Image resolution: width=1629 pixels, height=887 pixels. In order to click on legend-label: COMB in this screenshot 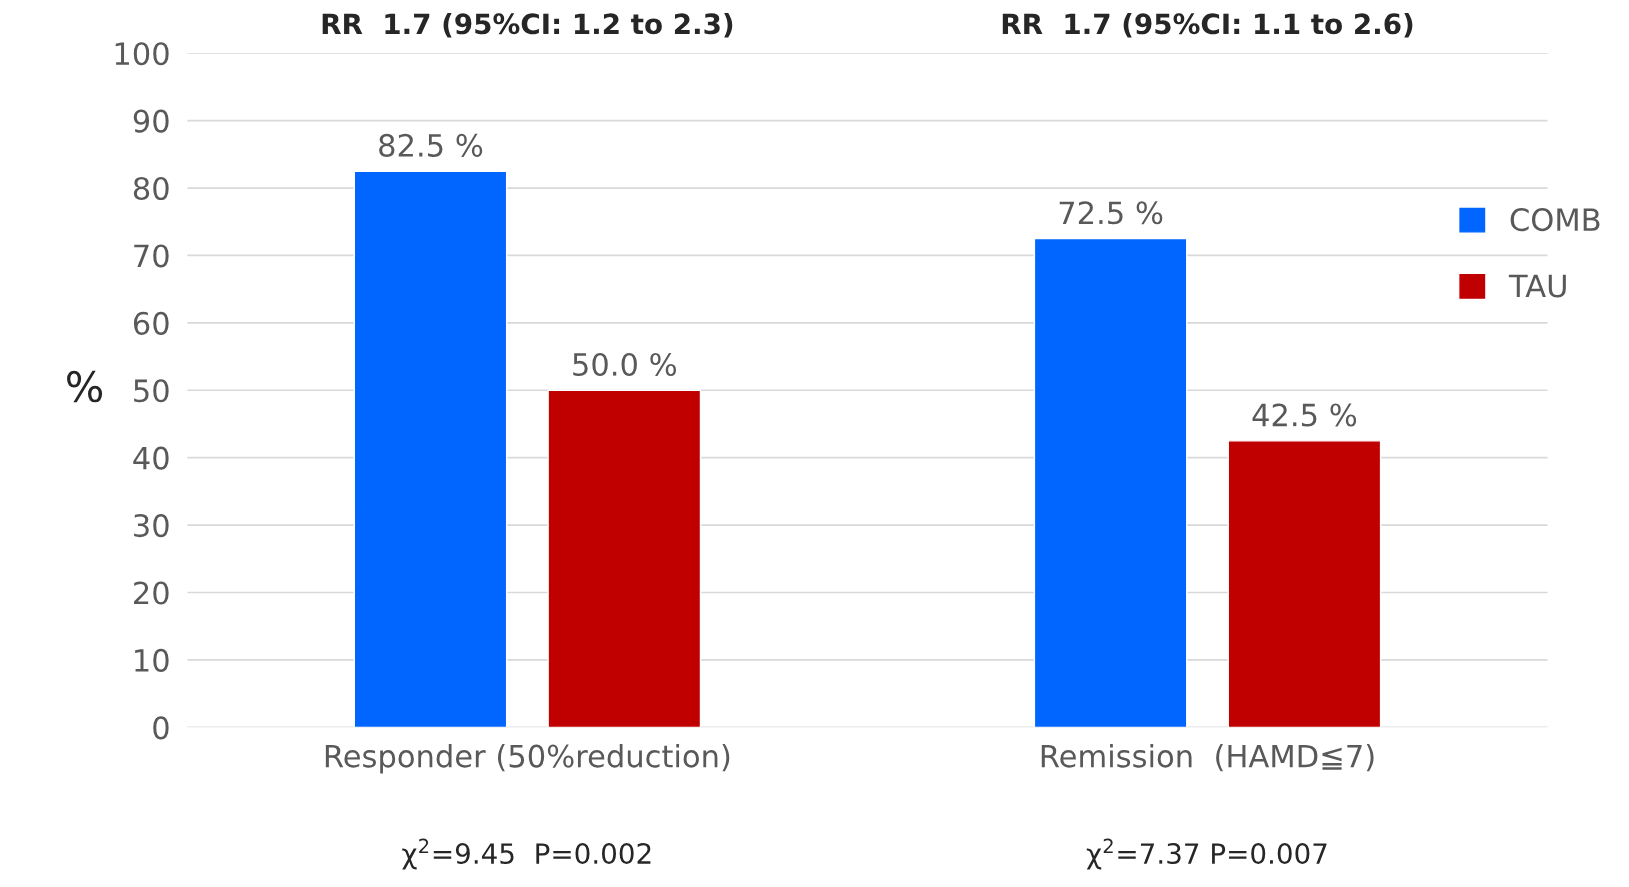, I will do `click(1555, 220)`.